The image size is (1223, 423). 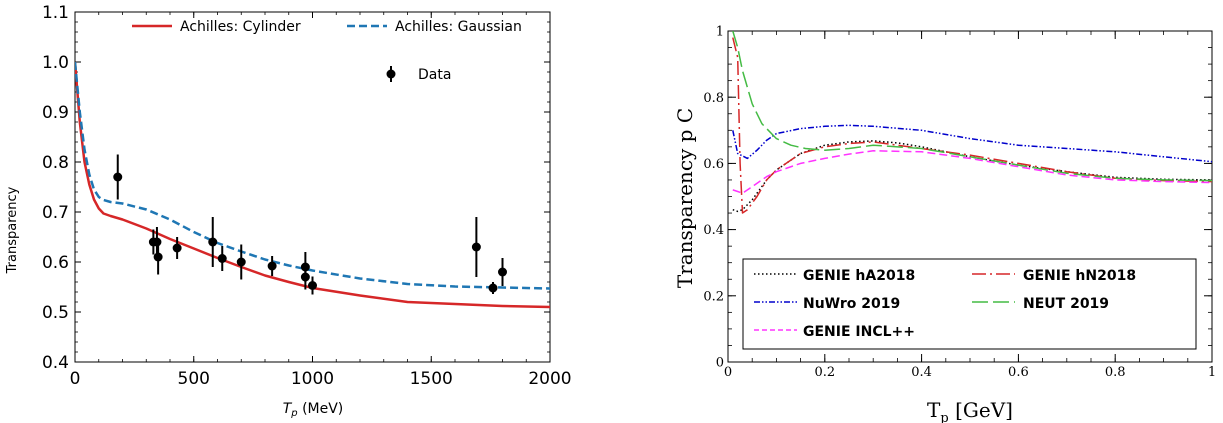 I want to click on l-x-tick-label: 500, so click(x=194, y=379).